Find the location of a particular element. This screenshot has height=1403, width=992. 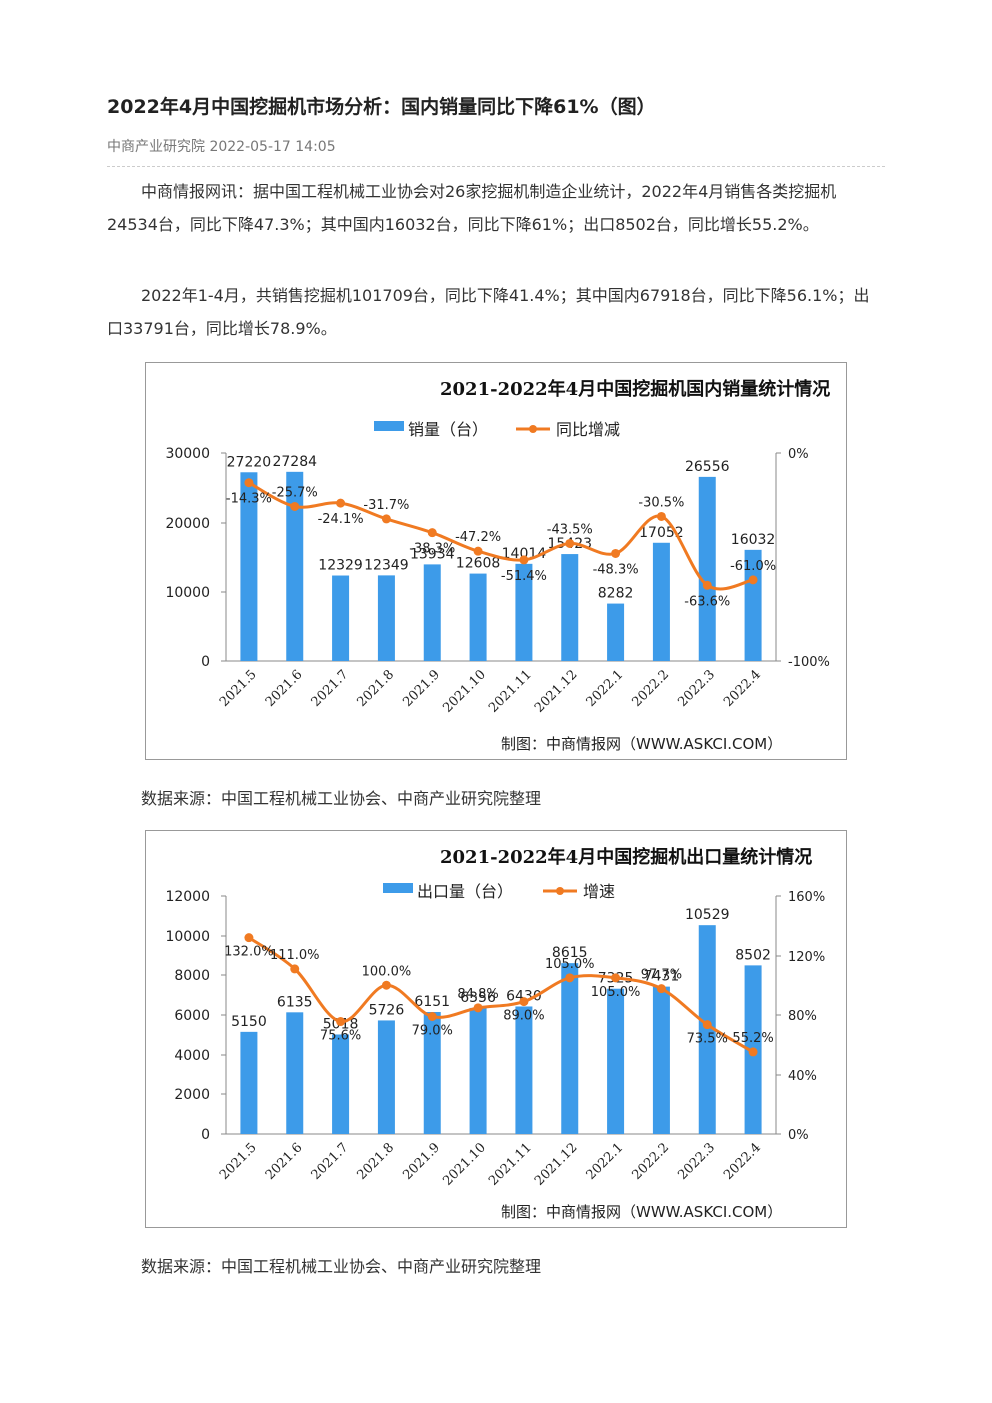

divider is located at coordinates (496, 166).